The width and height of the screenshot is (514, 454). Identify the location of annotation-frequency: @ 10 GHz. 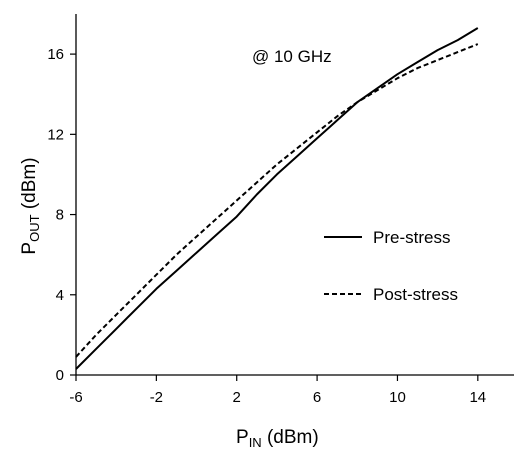
(292, 56).